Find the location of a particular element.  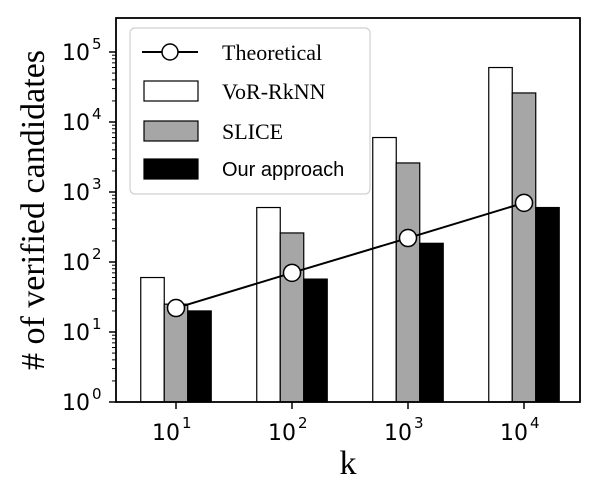

x-tick-exponent: 4 is located at coordinates (535, 423).